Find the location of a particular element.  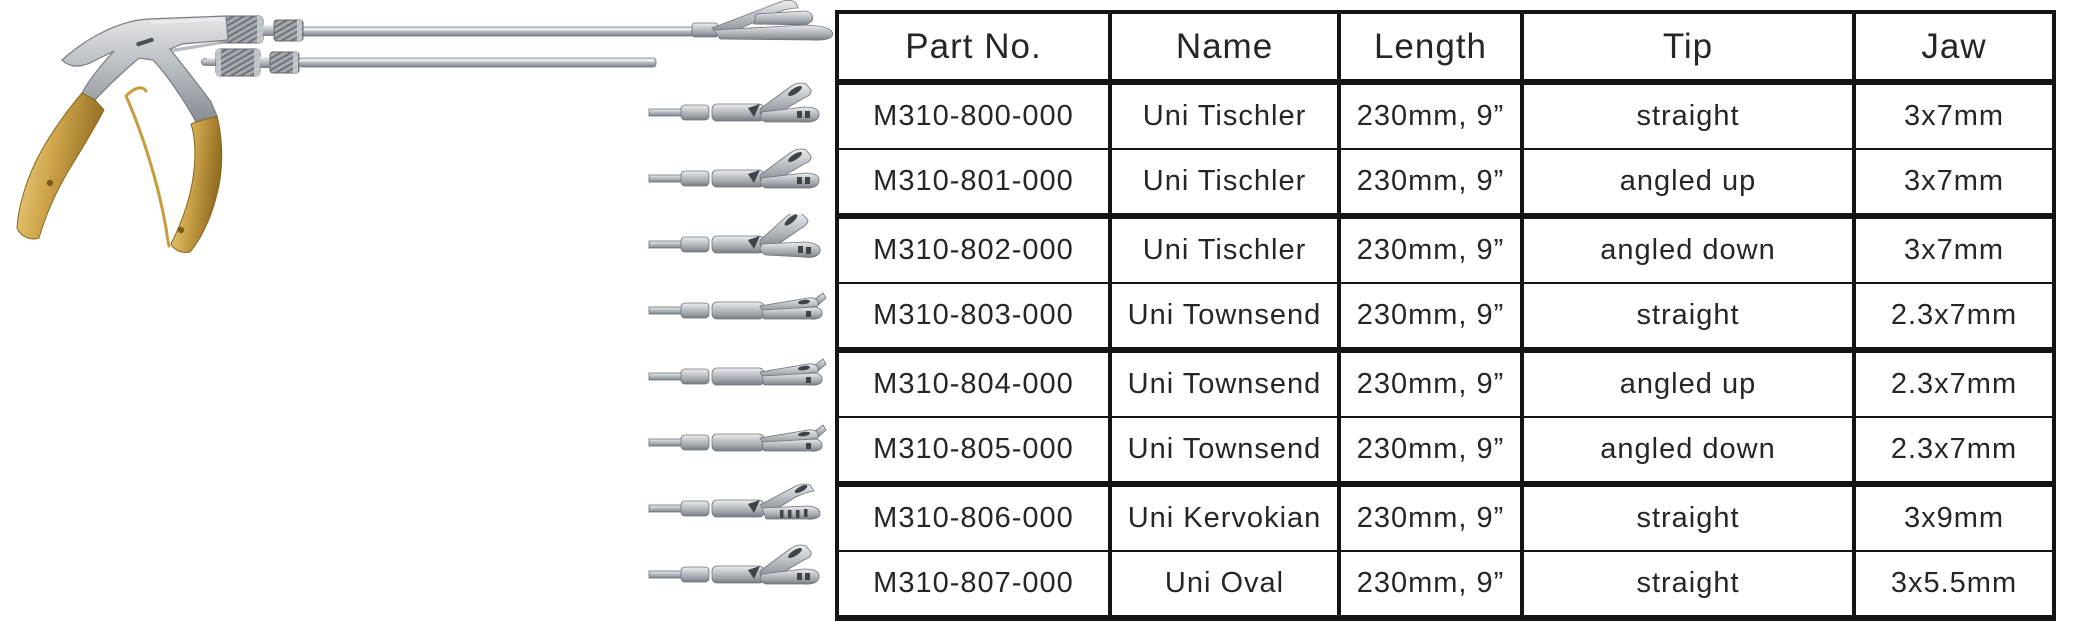

part-no-cell: M310-804-000 is located at coordinates (973, 383).